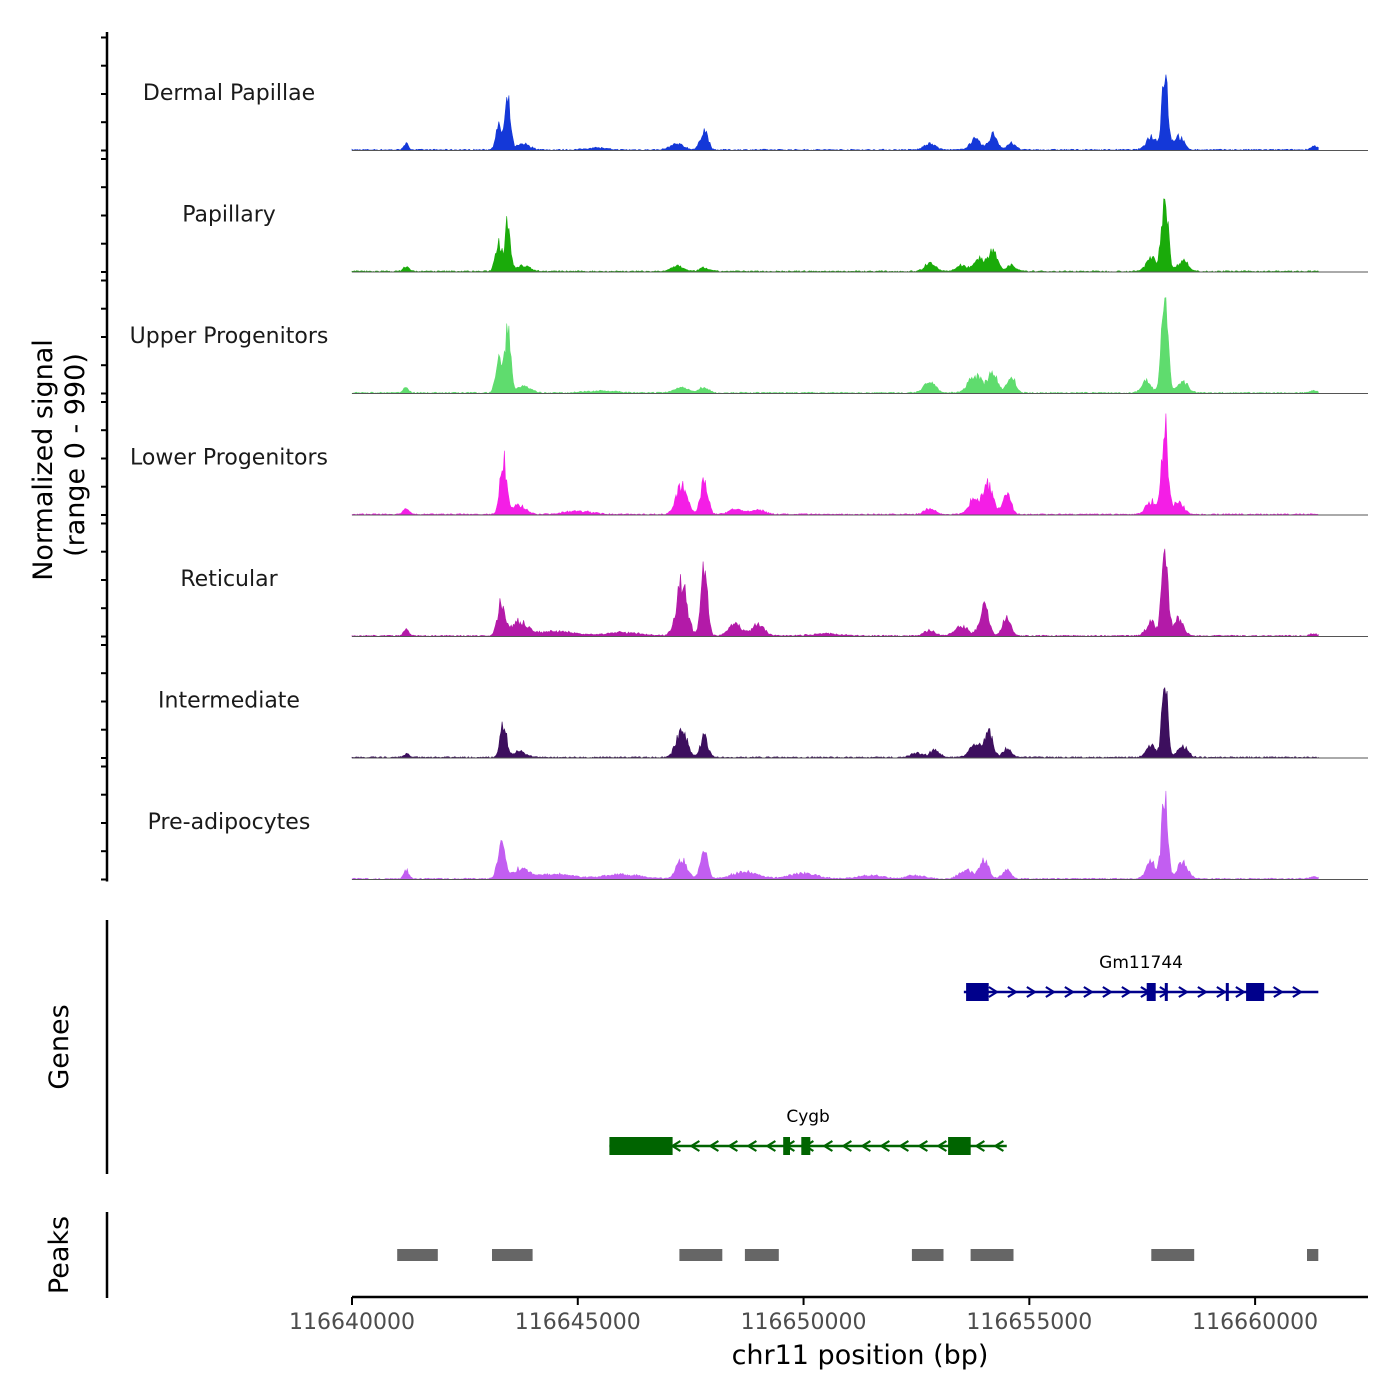 This screenshot has height=1400, width=1400. Describe the element at coordinates (808, 1117) in the screenshot. I see `gene-name-label: Cygb` at that location.